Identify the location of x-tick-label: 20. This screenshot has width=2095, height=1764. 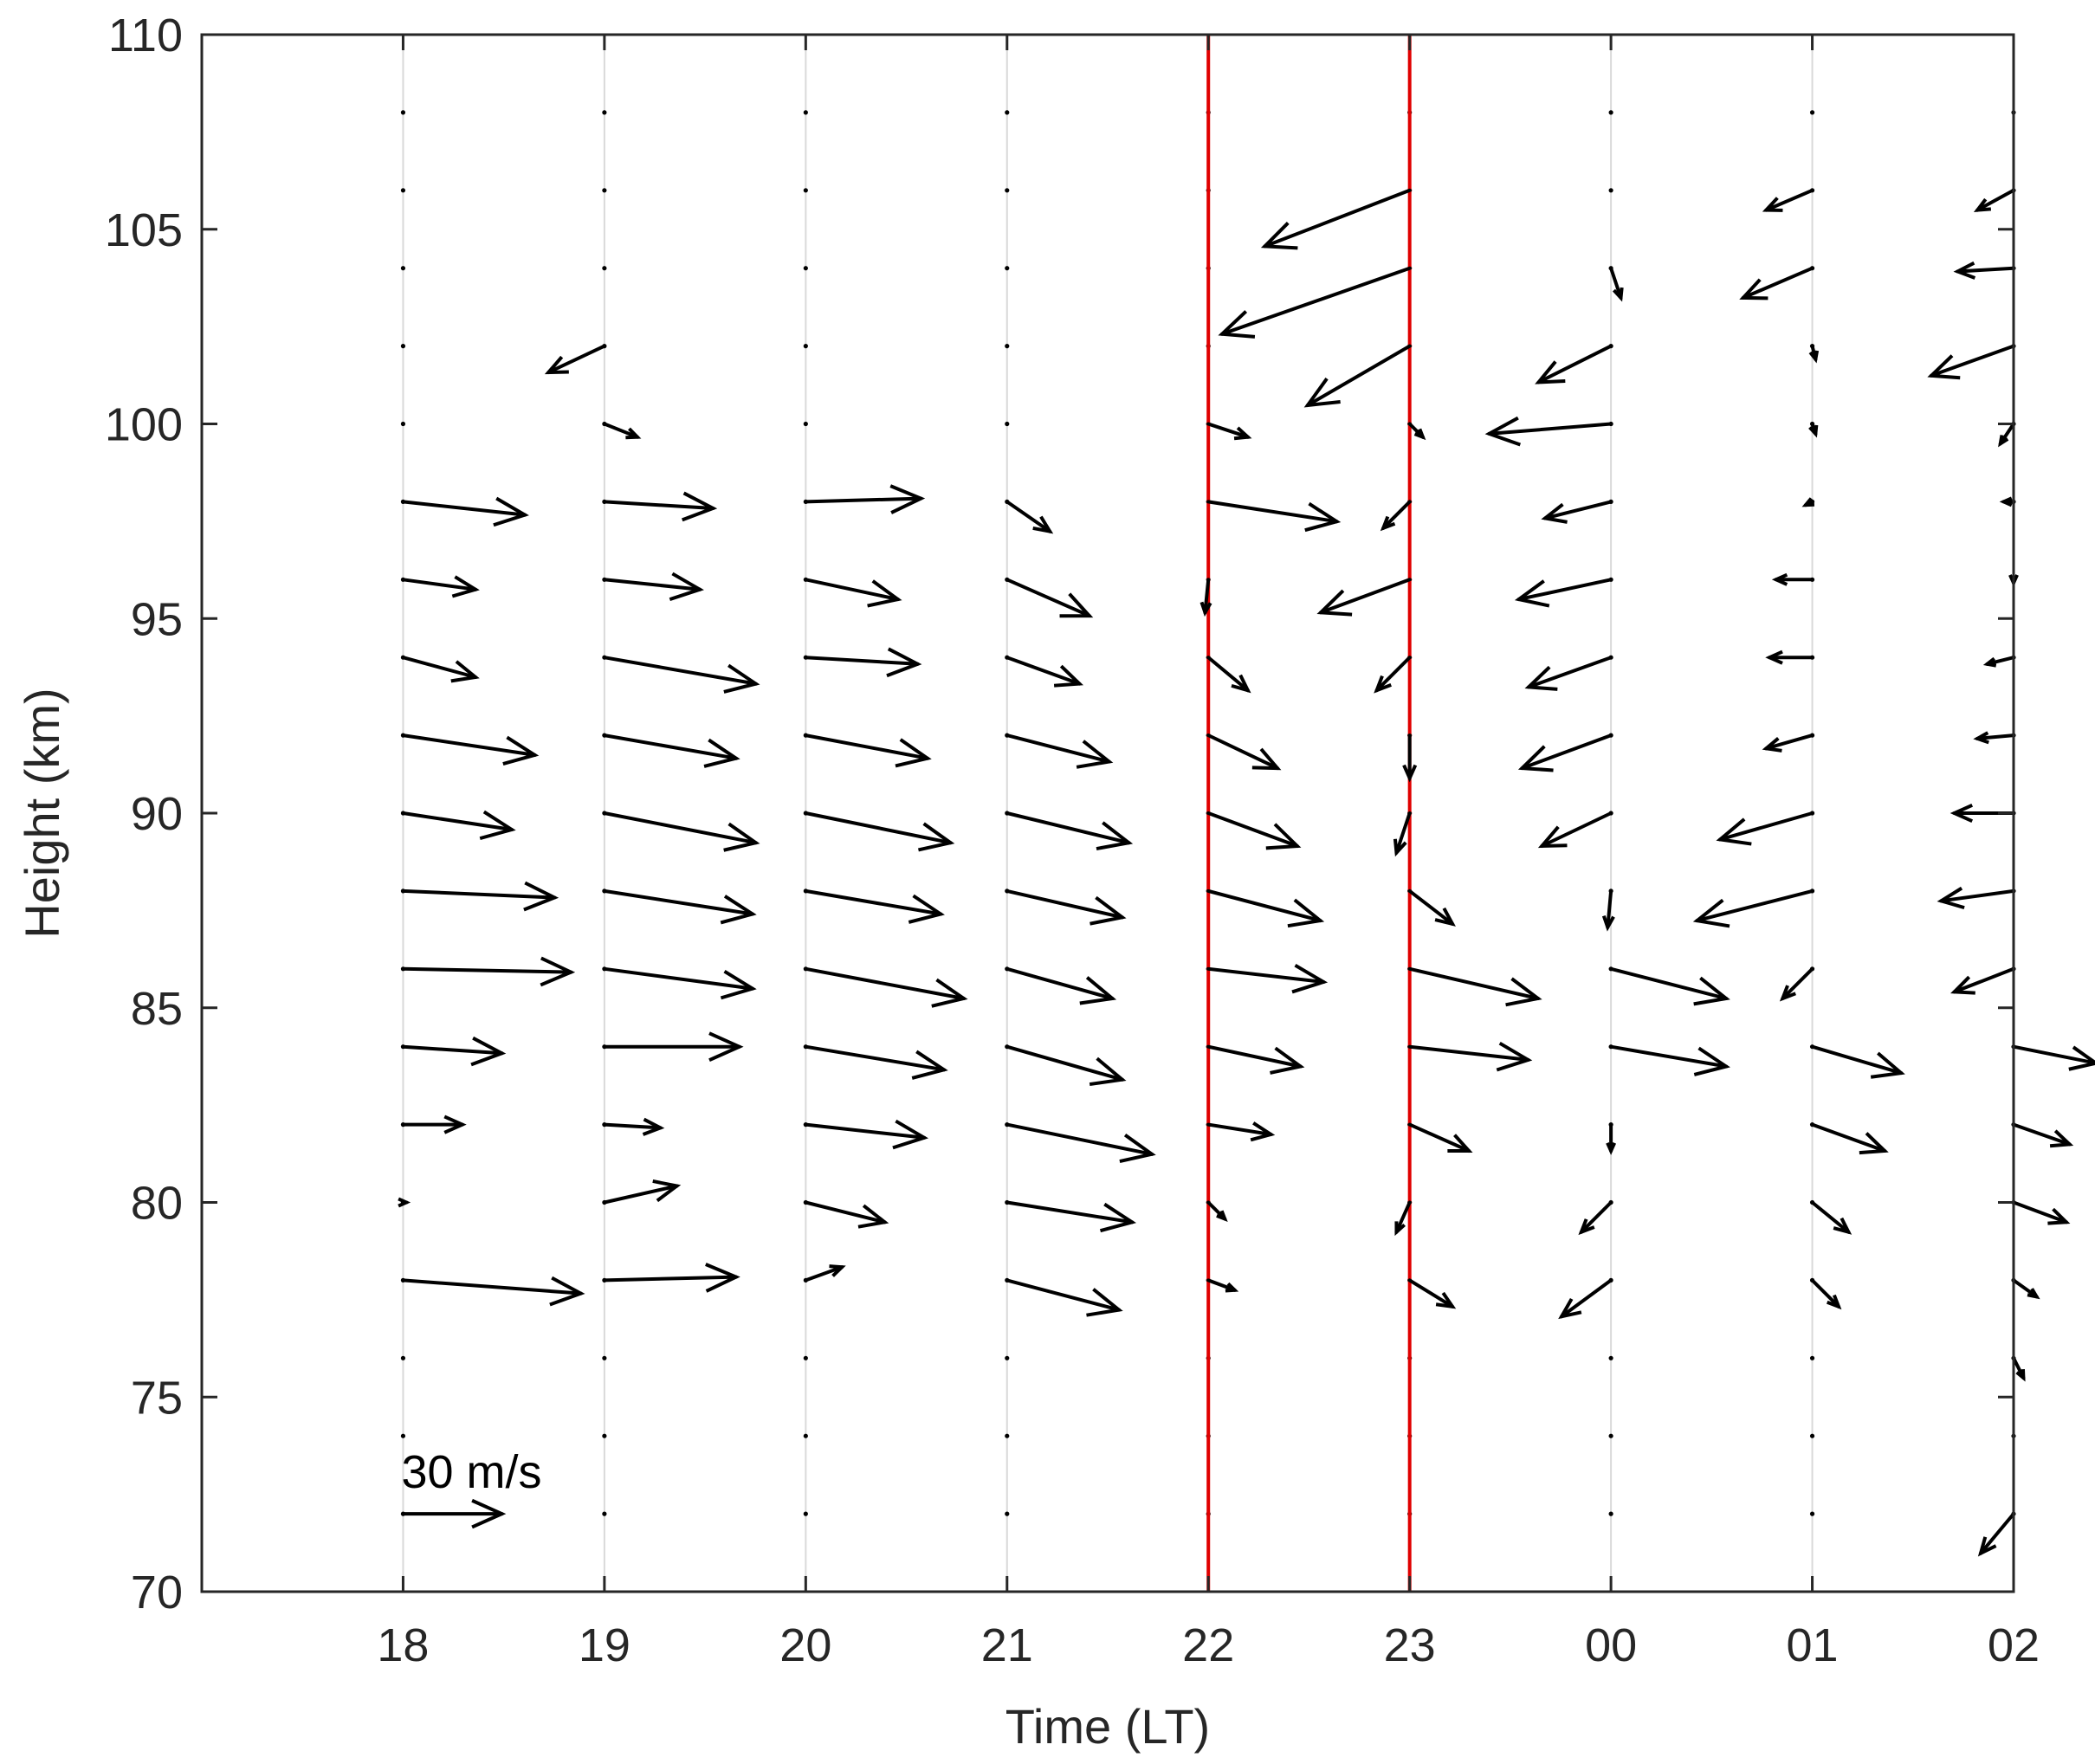
(805, 1645).